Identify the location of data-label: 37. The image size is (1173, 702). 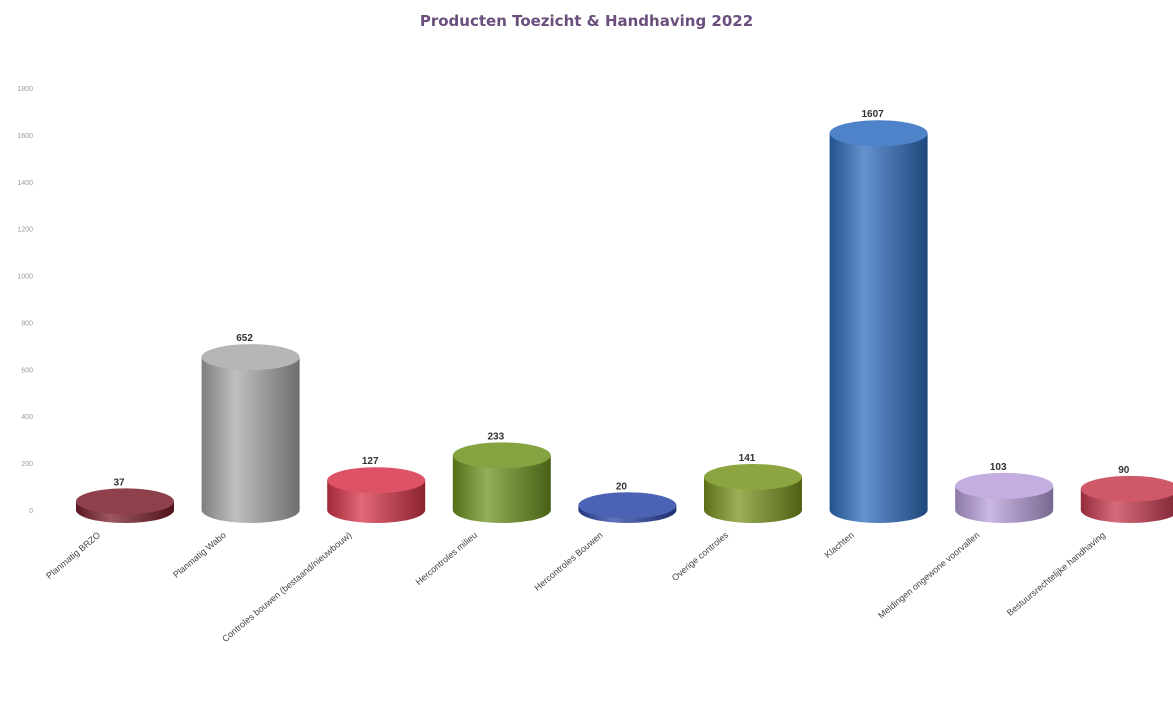
(119, 482).